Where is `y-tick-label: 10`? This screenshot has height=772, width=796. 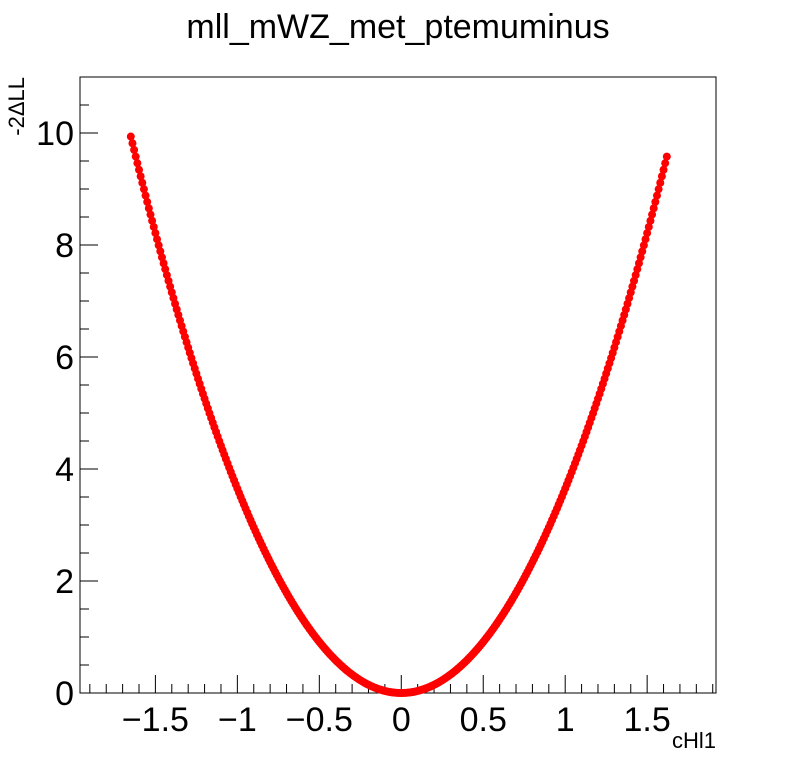
y-tick-label: 10 is located at coordinates (55, 134).